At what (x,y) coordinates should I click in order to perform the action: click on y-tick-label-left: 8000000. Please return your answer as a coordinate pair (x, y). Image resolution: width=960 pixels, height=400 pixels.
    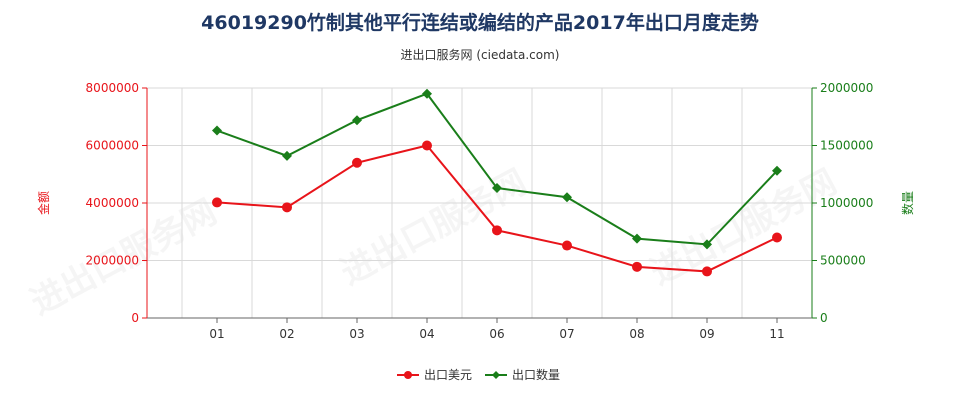
    Looking at the image, I should click on (112, 88).